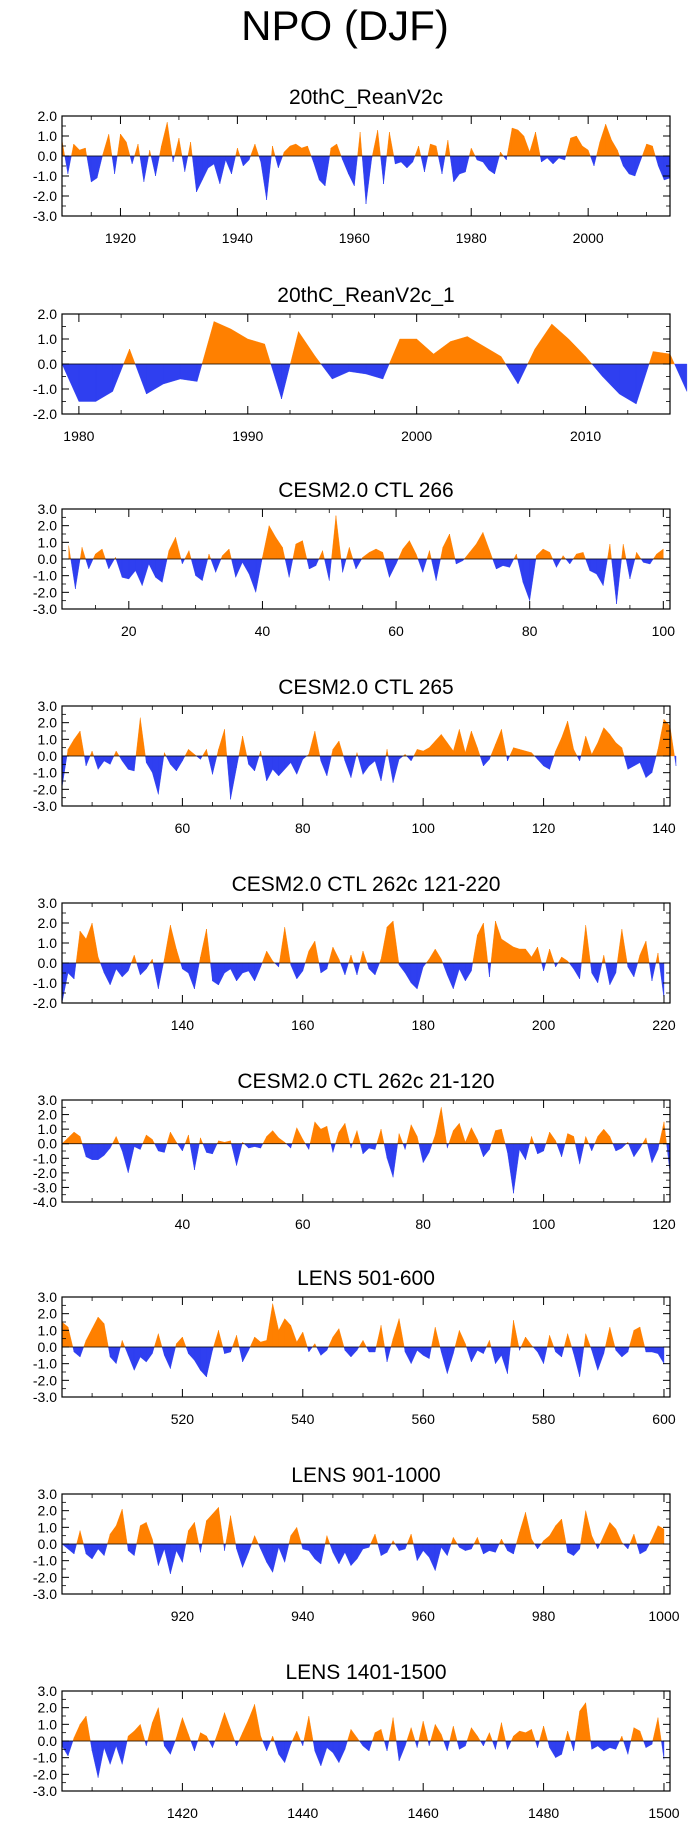 This screenshot has width=690, height=1836. I want to click on chart-3-ytick-label: -3.0, so click(45, 609).